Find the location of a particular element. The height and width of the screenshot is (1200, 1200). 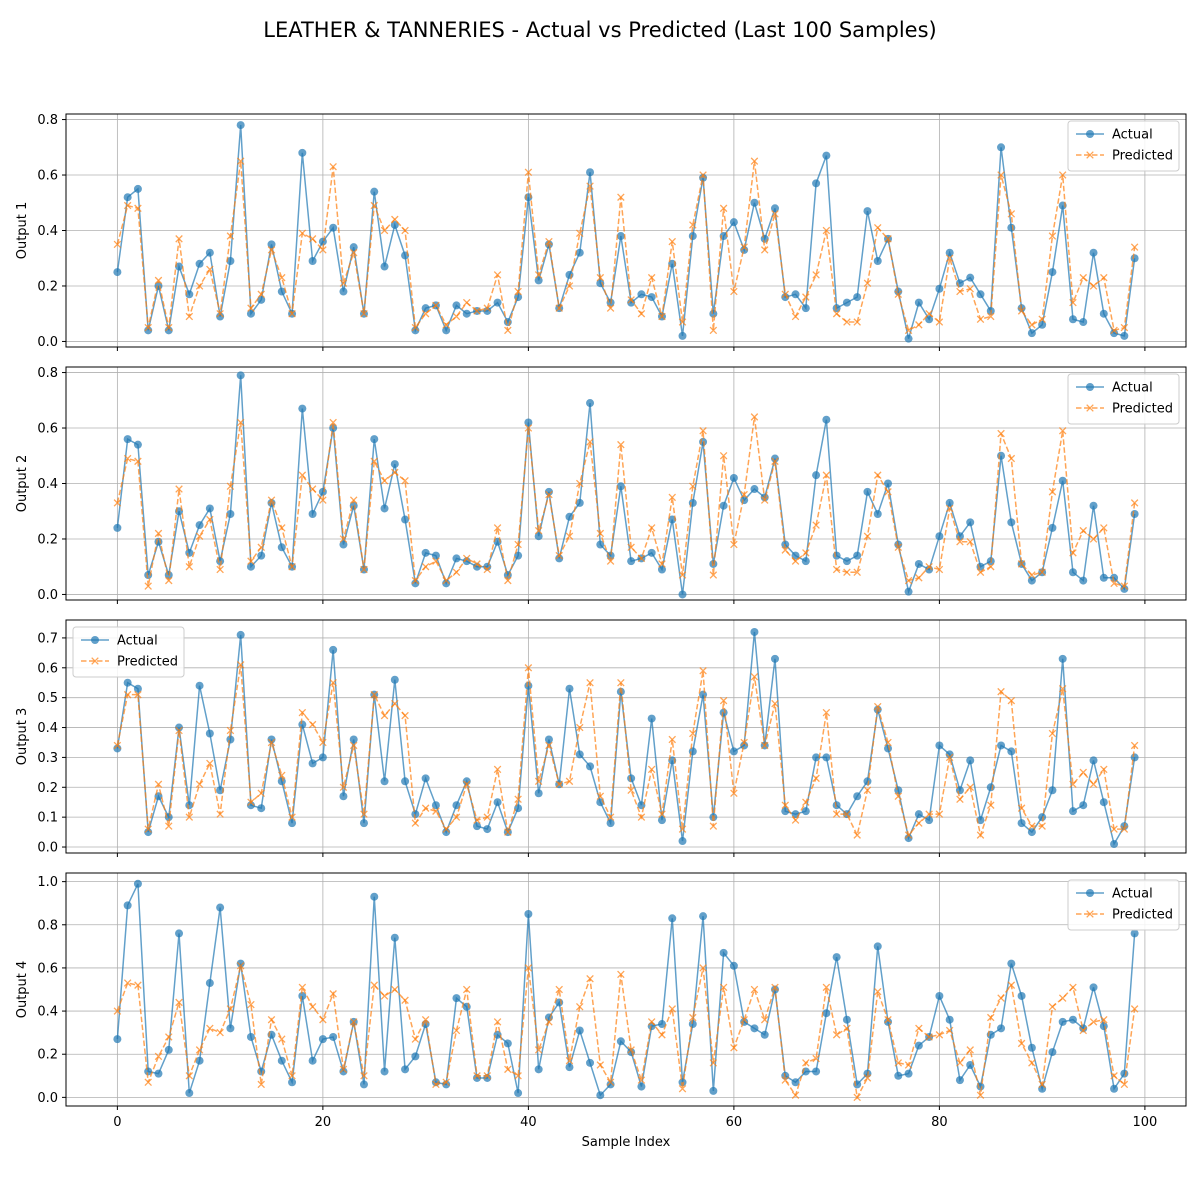

legend-label: Predicted is located at coordinates (147, 662).